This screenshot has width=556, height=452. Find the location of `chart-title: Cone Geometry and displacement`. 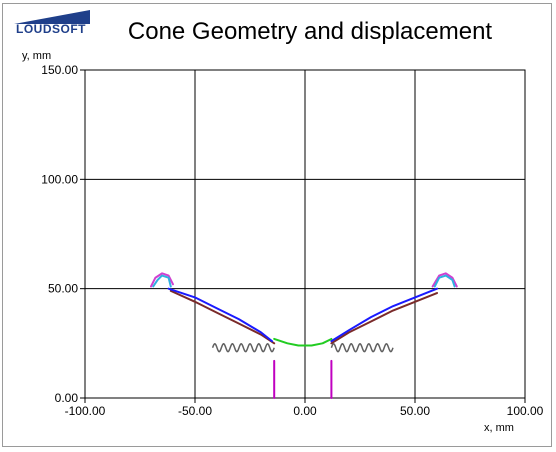

chart-title: Cone Geometry and displacement is located at coordinates (310, 31).